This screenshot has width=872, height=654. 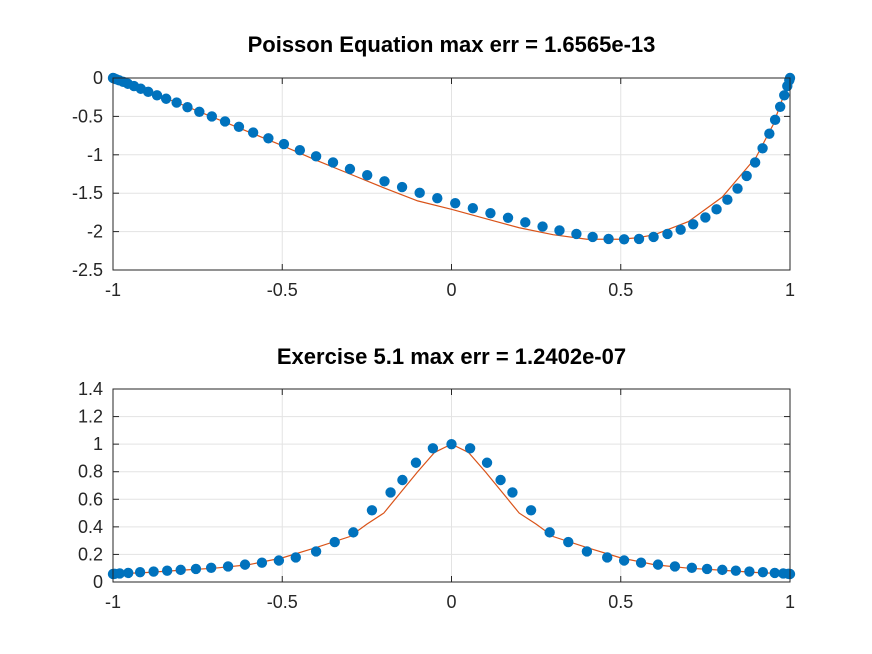 What do you see at coordinates (90, 389) in the screenshot?
I see `y-tick-label: 1.4` at bounding box center [90, 389].